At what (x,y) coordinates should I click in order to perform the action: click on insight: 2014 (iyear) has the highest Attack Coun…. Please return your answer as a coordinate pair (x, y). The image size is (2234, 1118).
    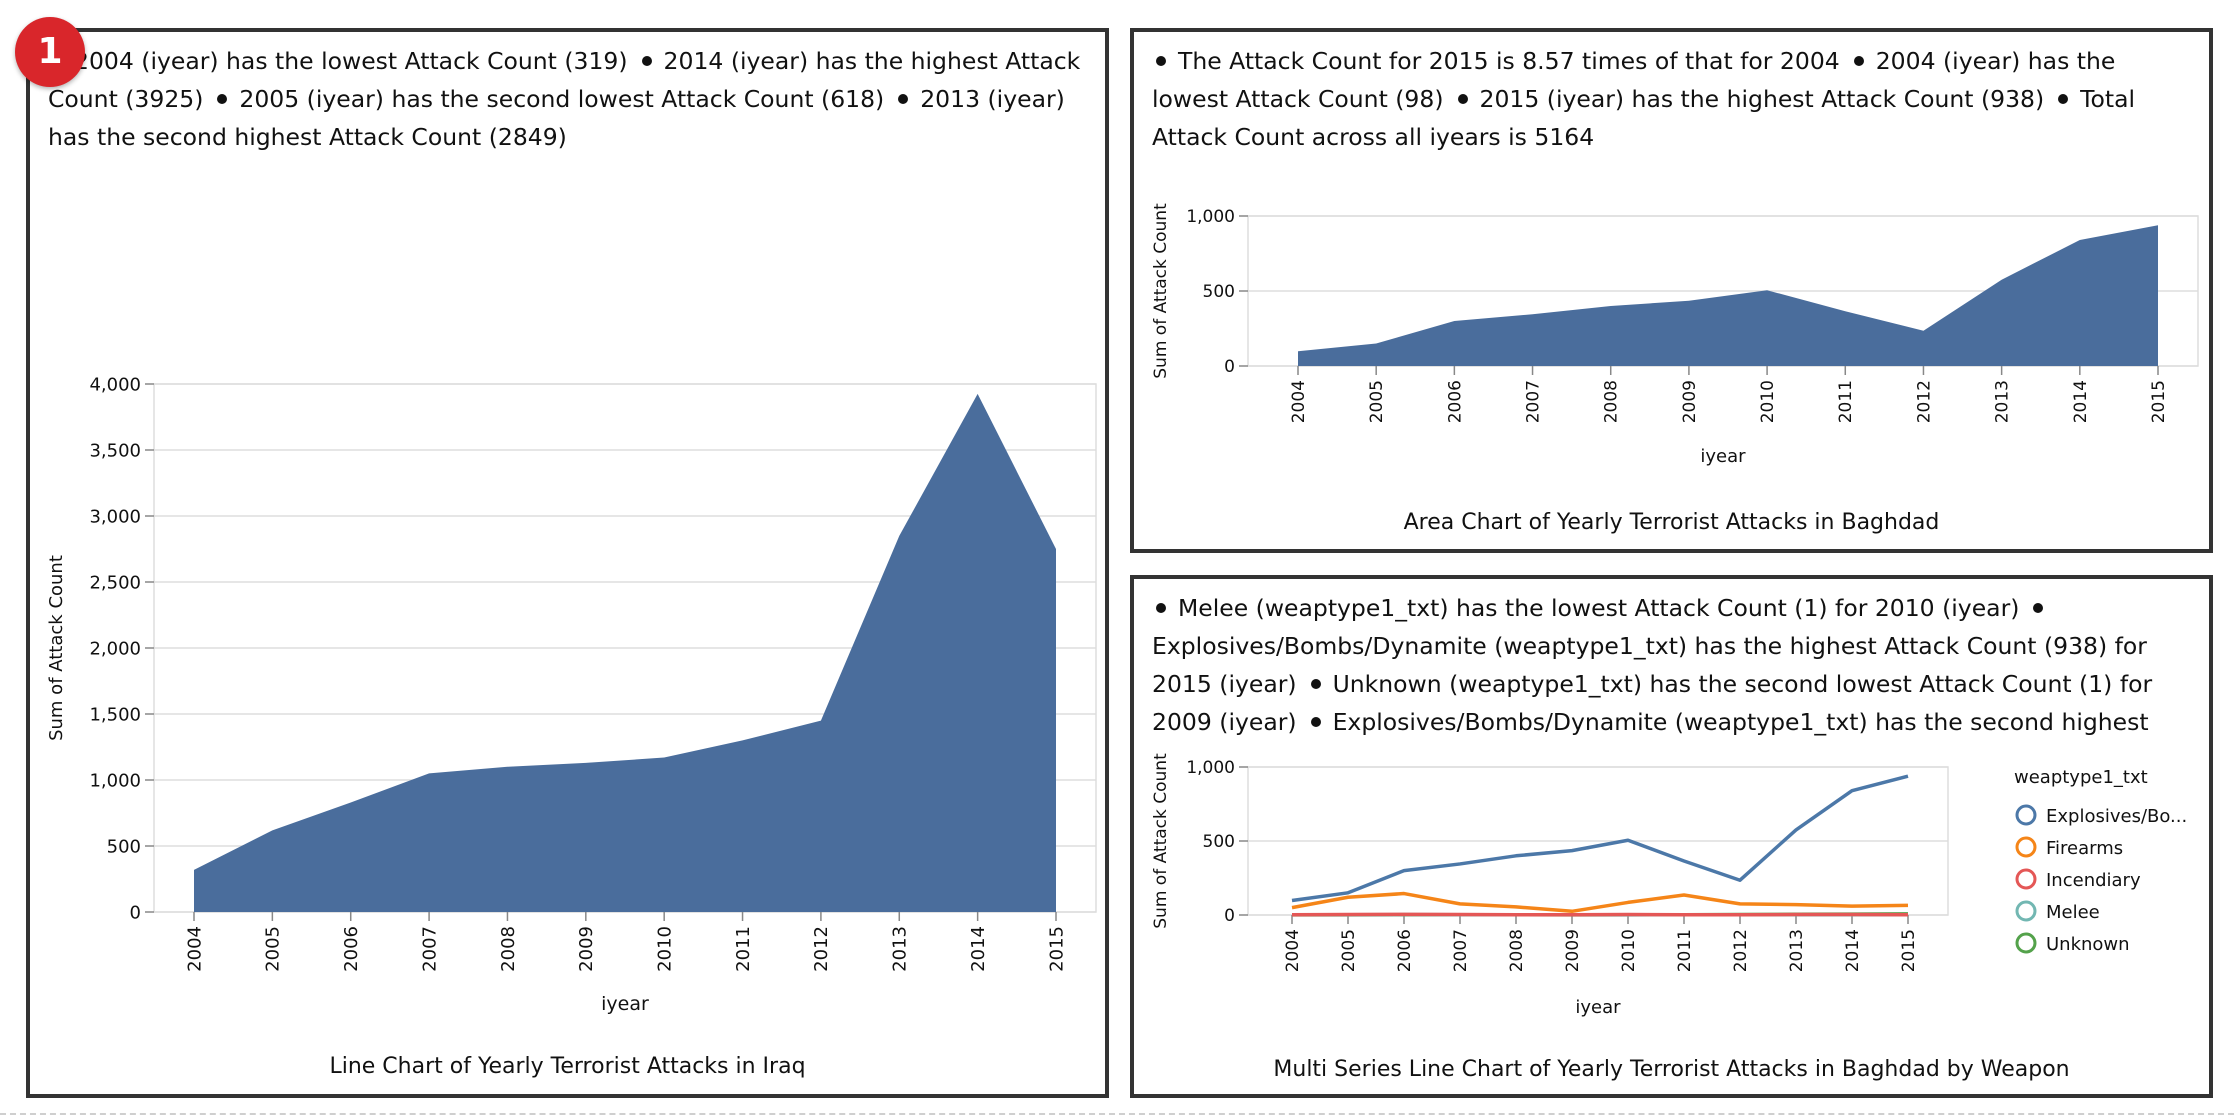
    Looking at the image, I should click on (564, 80).